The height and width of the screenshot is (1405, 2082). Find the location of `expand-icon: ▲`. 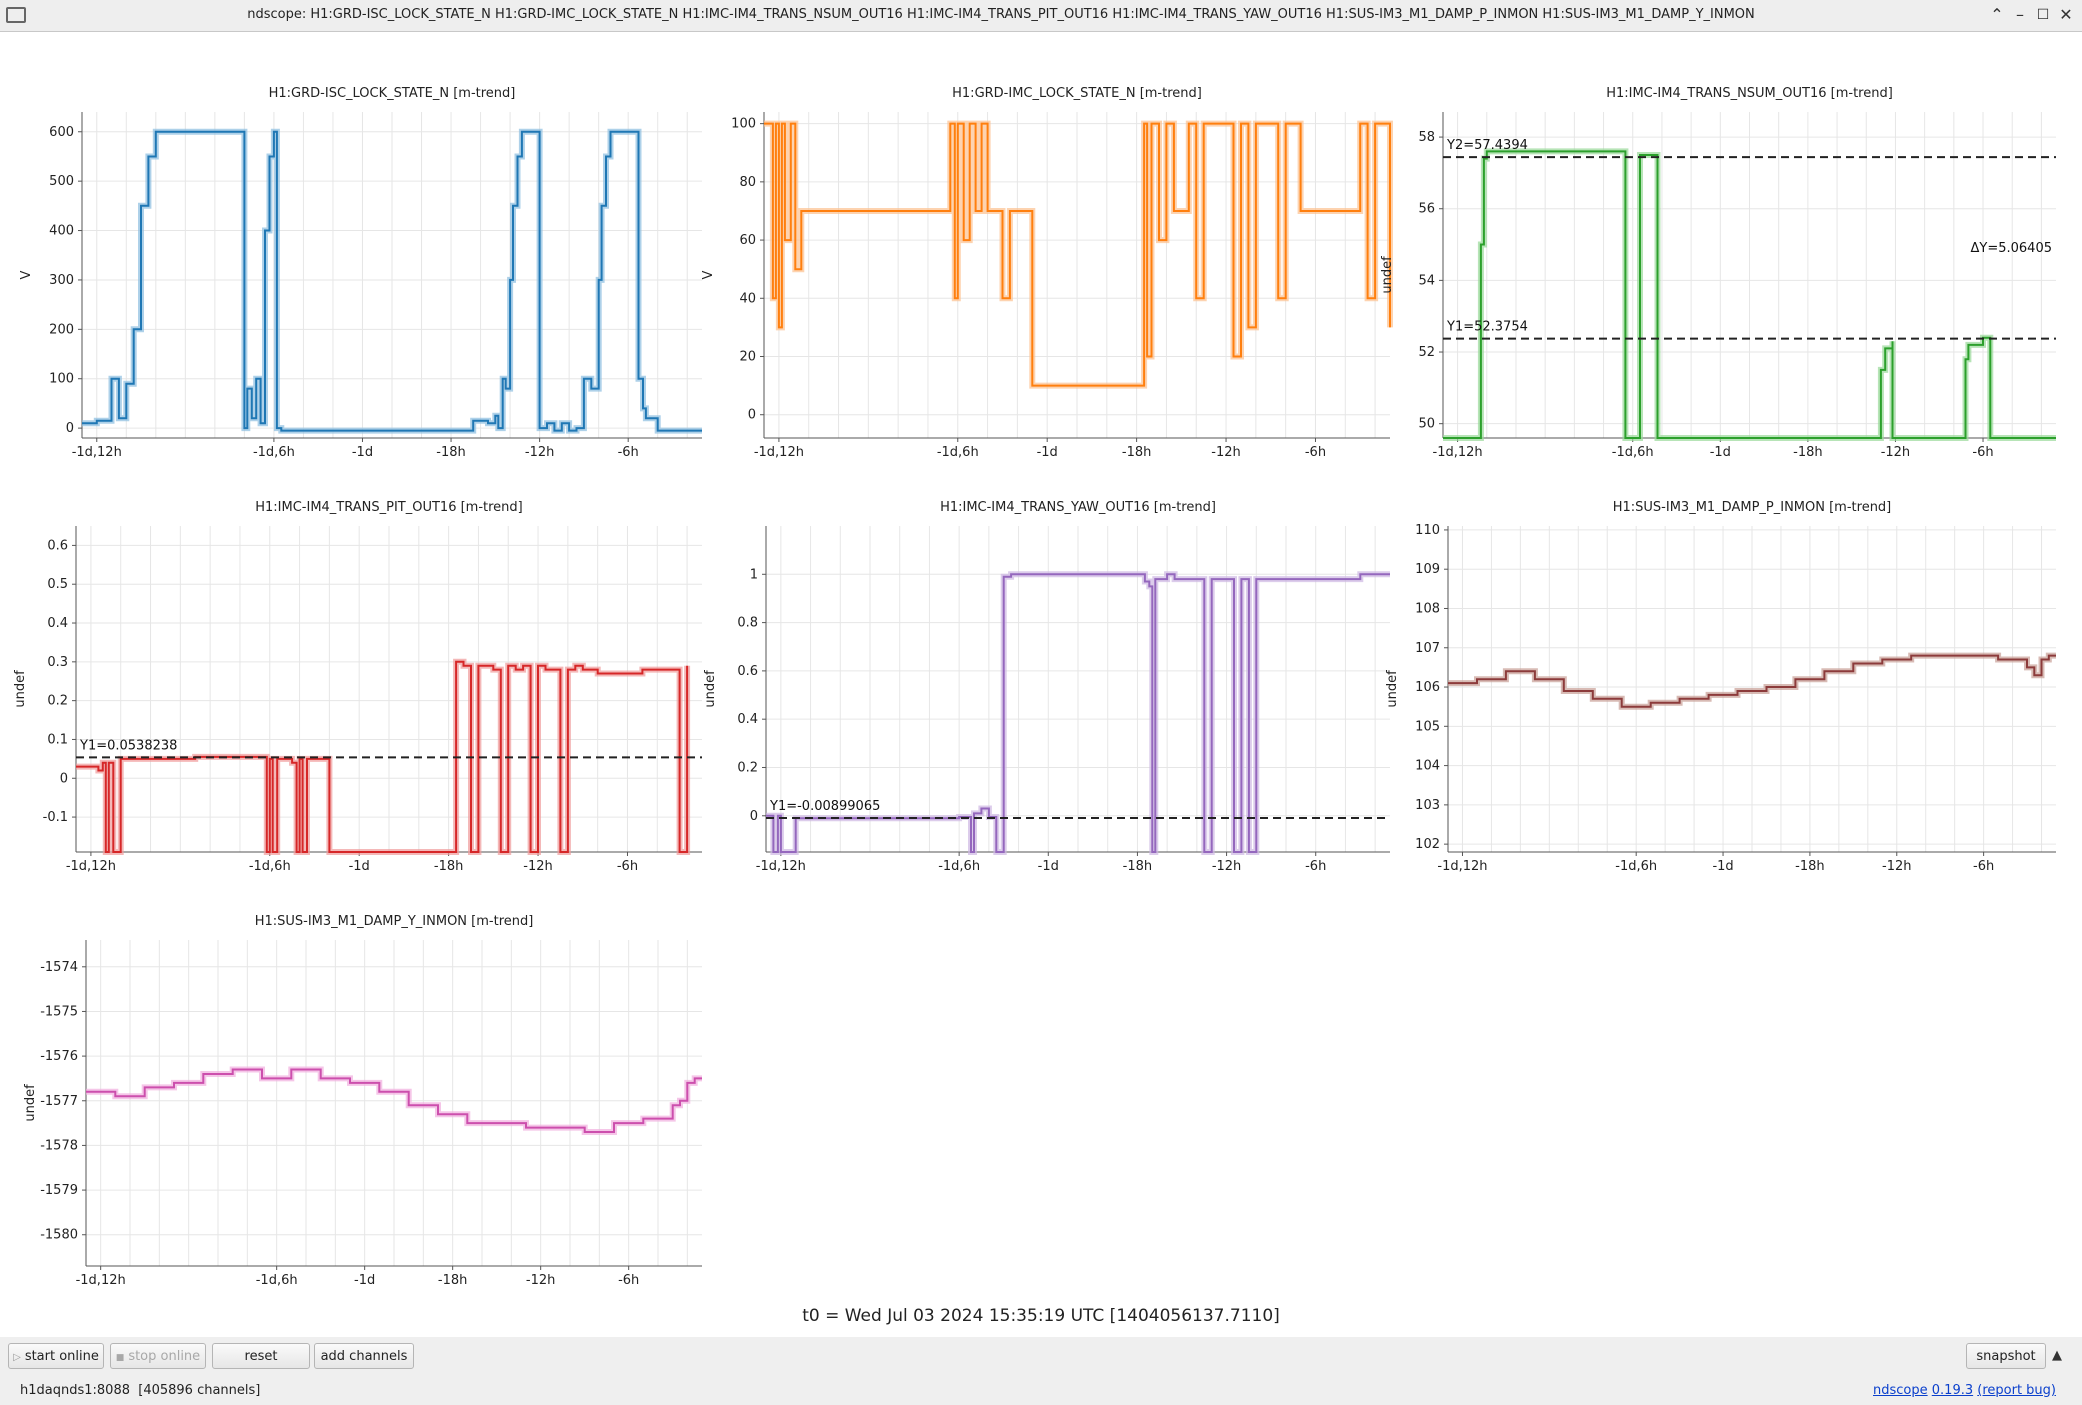

expand-icon: ▲ is located at coordinates (2057, 1355).